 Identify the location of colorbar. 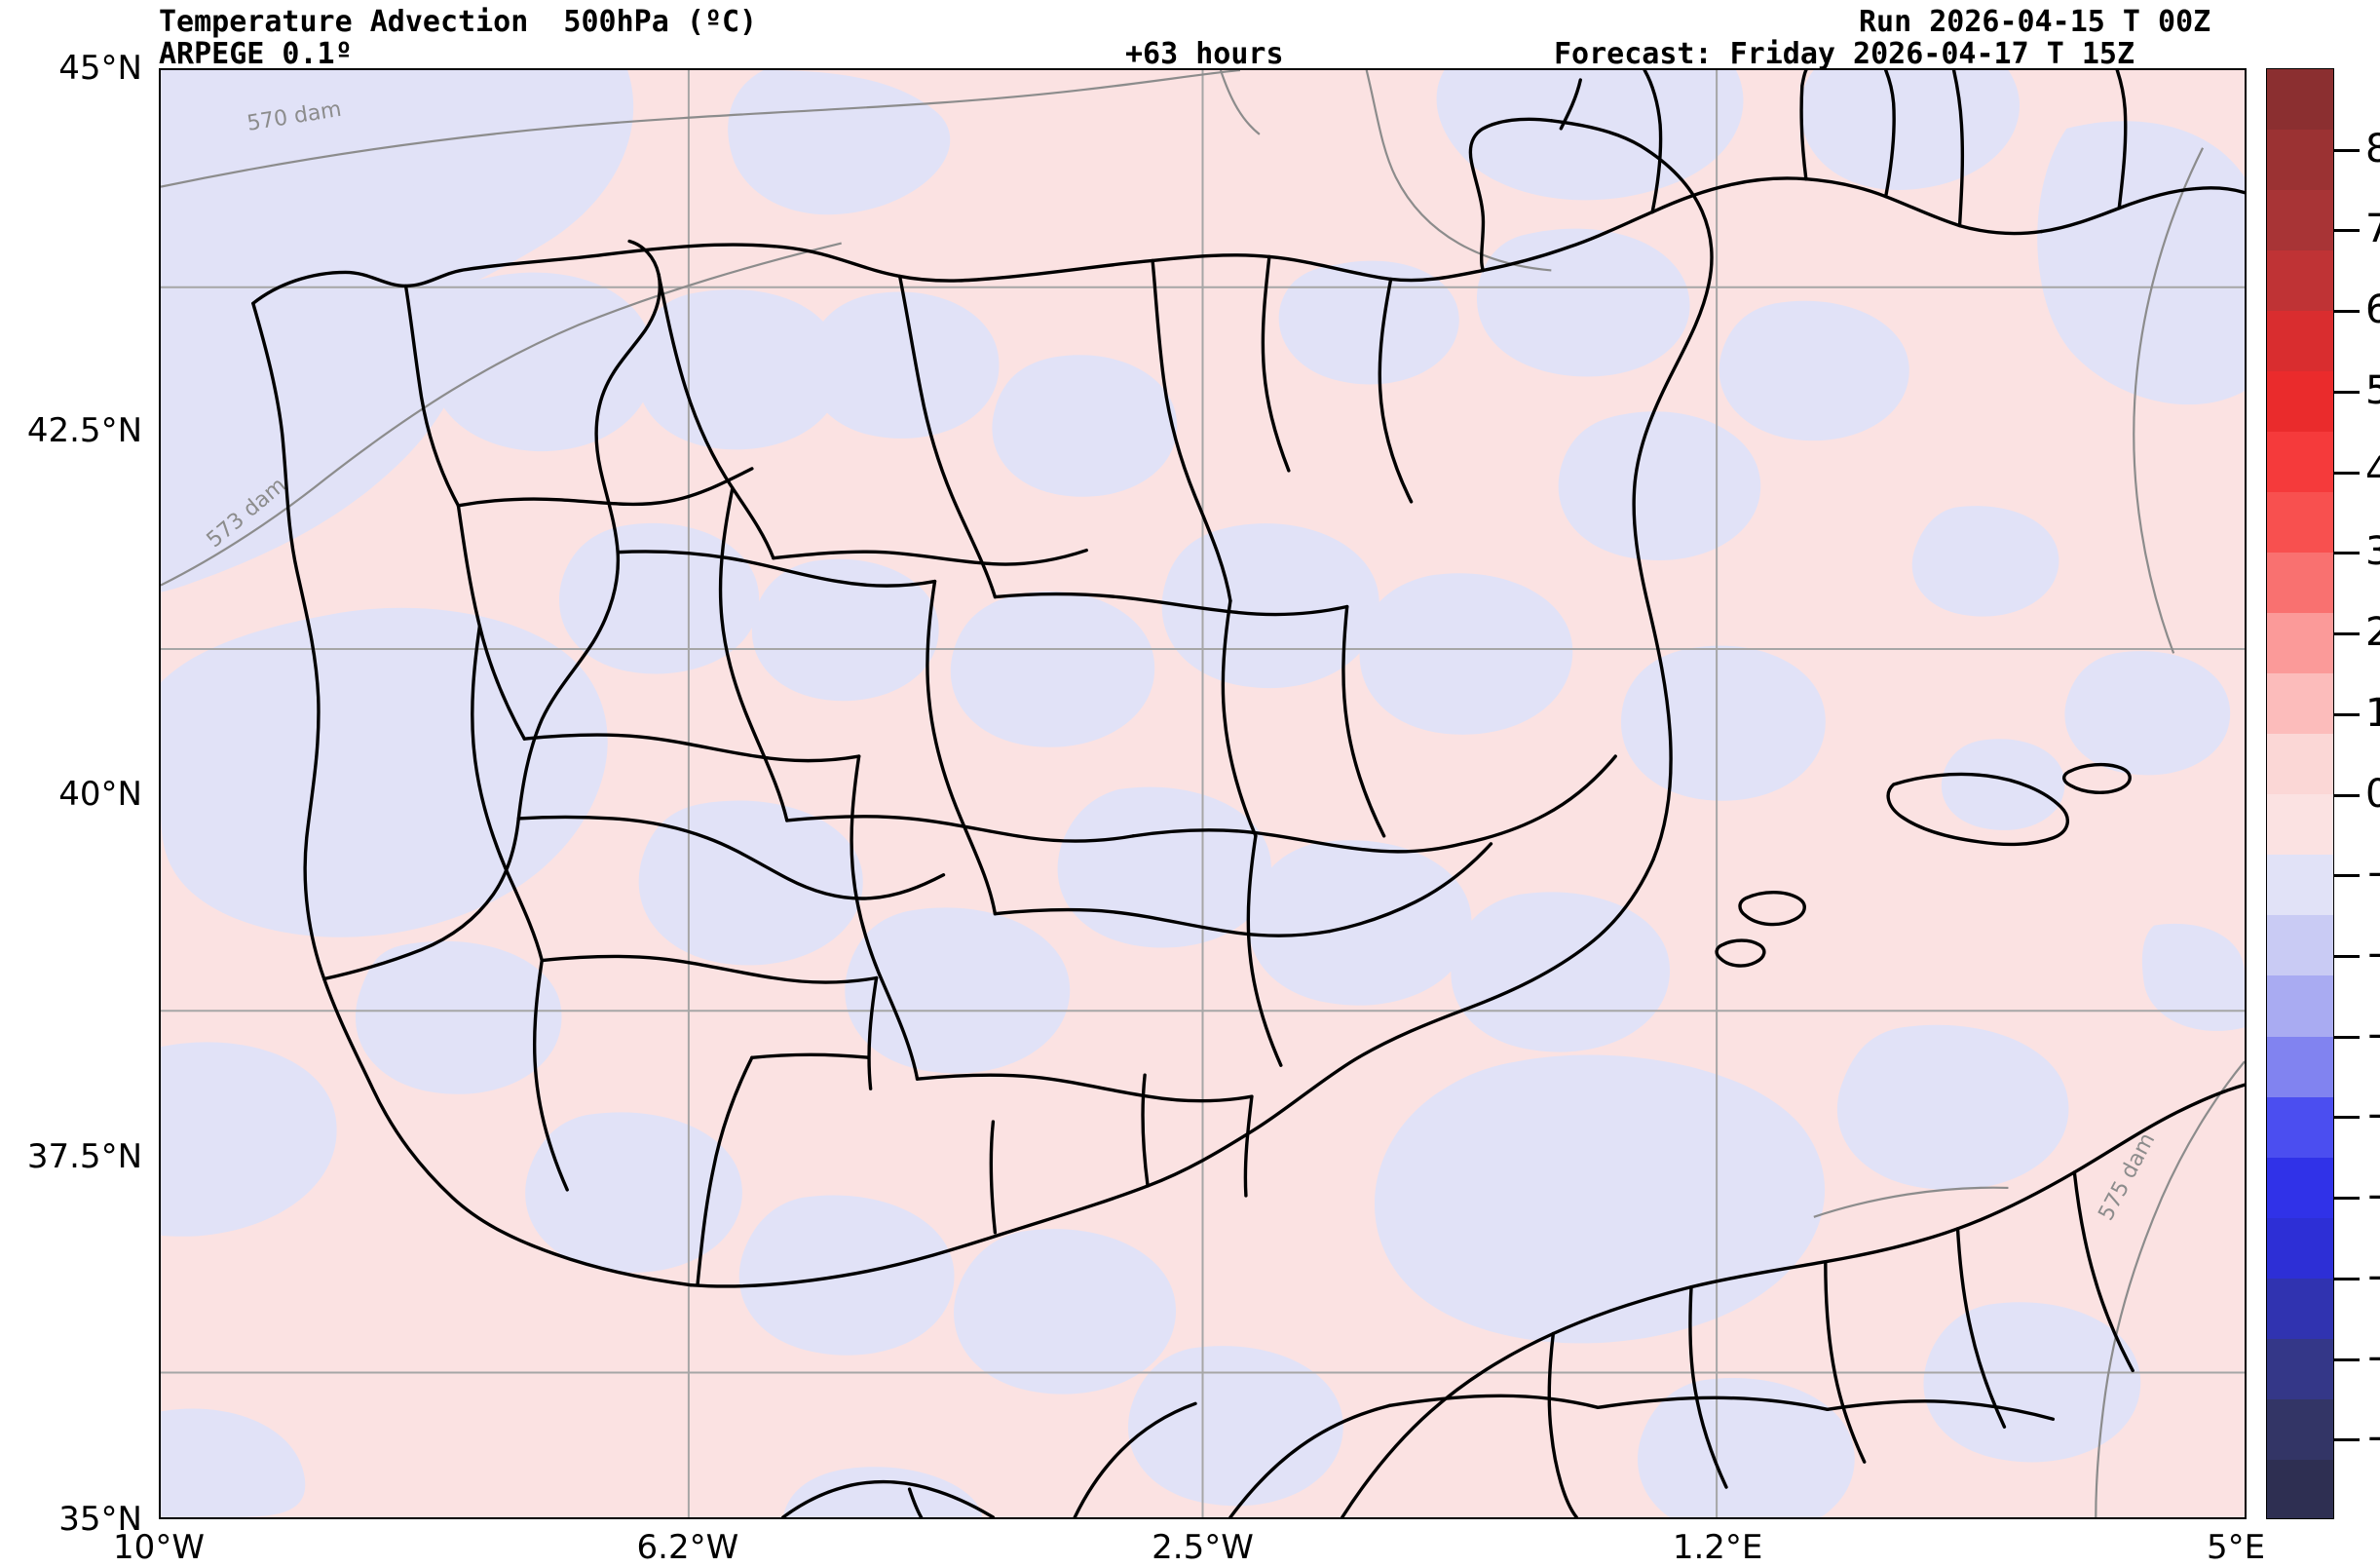
(2300, 793).